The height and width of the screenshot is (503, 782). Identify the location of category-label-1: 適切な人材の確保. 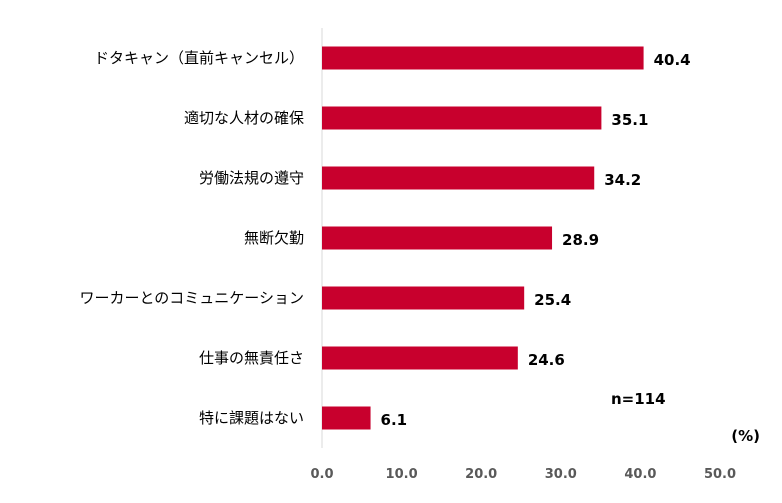
(244, 118).